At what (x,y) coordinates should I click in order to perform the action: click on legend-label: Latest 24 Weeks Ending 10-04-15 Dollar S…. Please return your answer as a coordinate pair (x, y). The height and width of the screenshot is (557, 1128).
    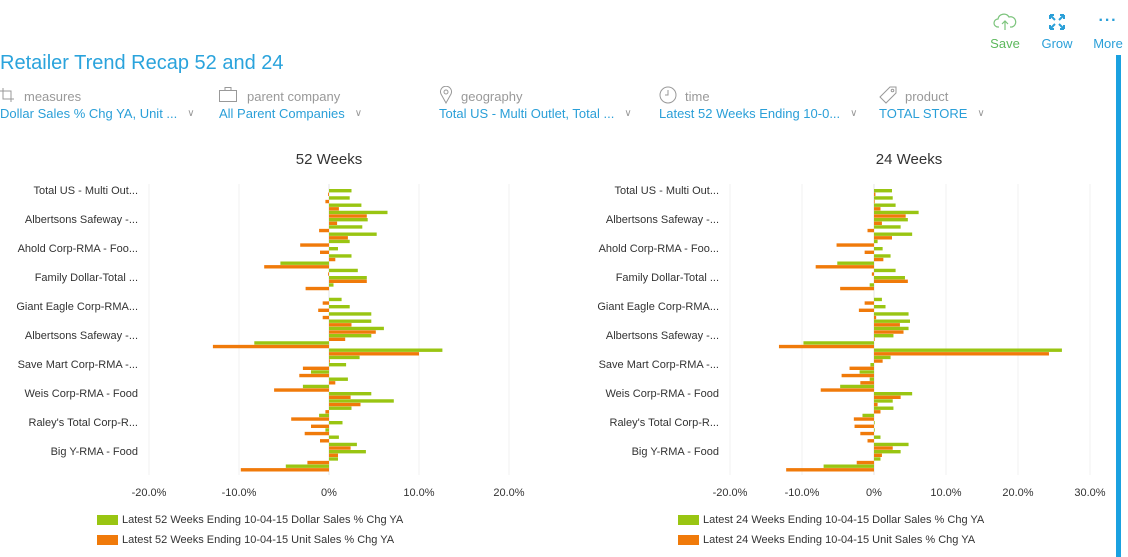
    Looking at the image, I should click on (844, 520).